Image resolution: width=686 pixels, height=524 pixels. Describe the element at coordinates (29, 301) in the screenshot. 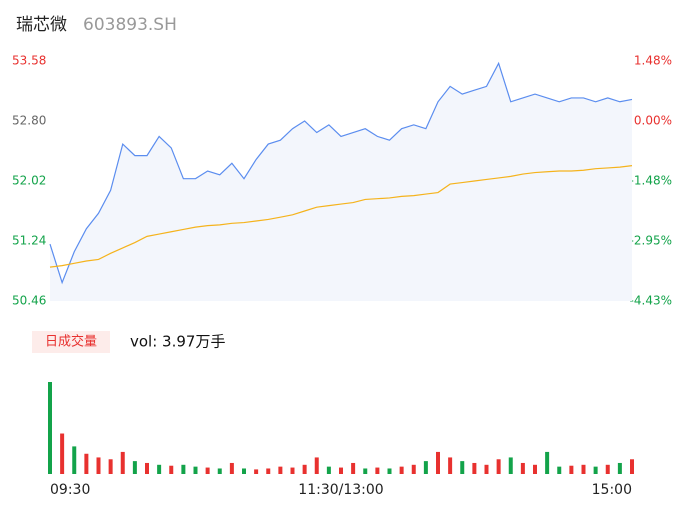

I see `y-tick-label: 50.46` at that location.